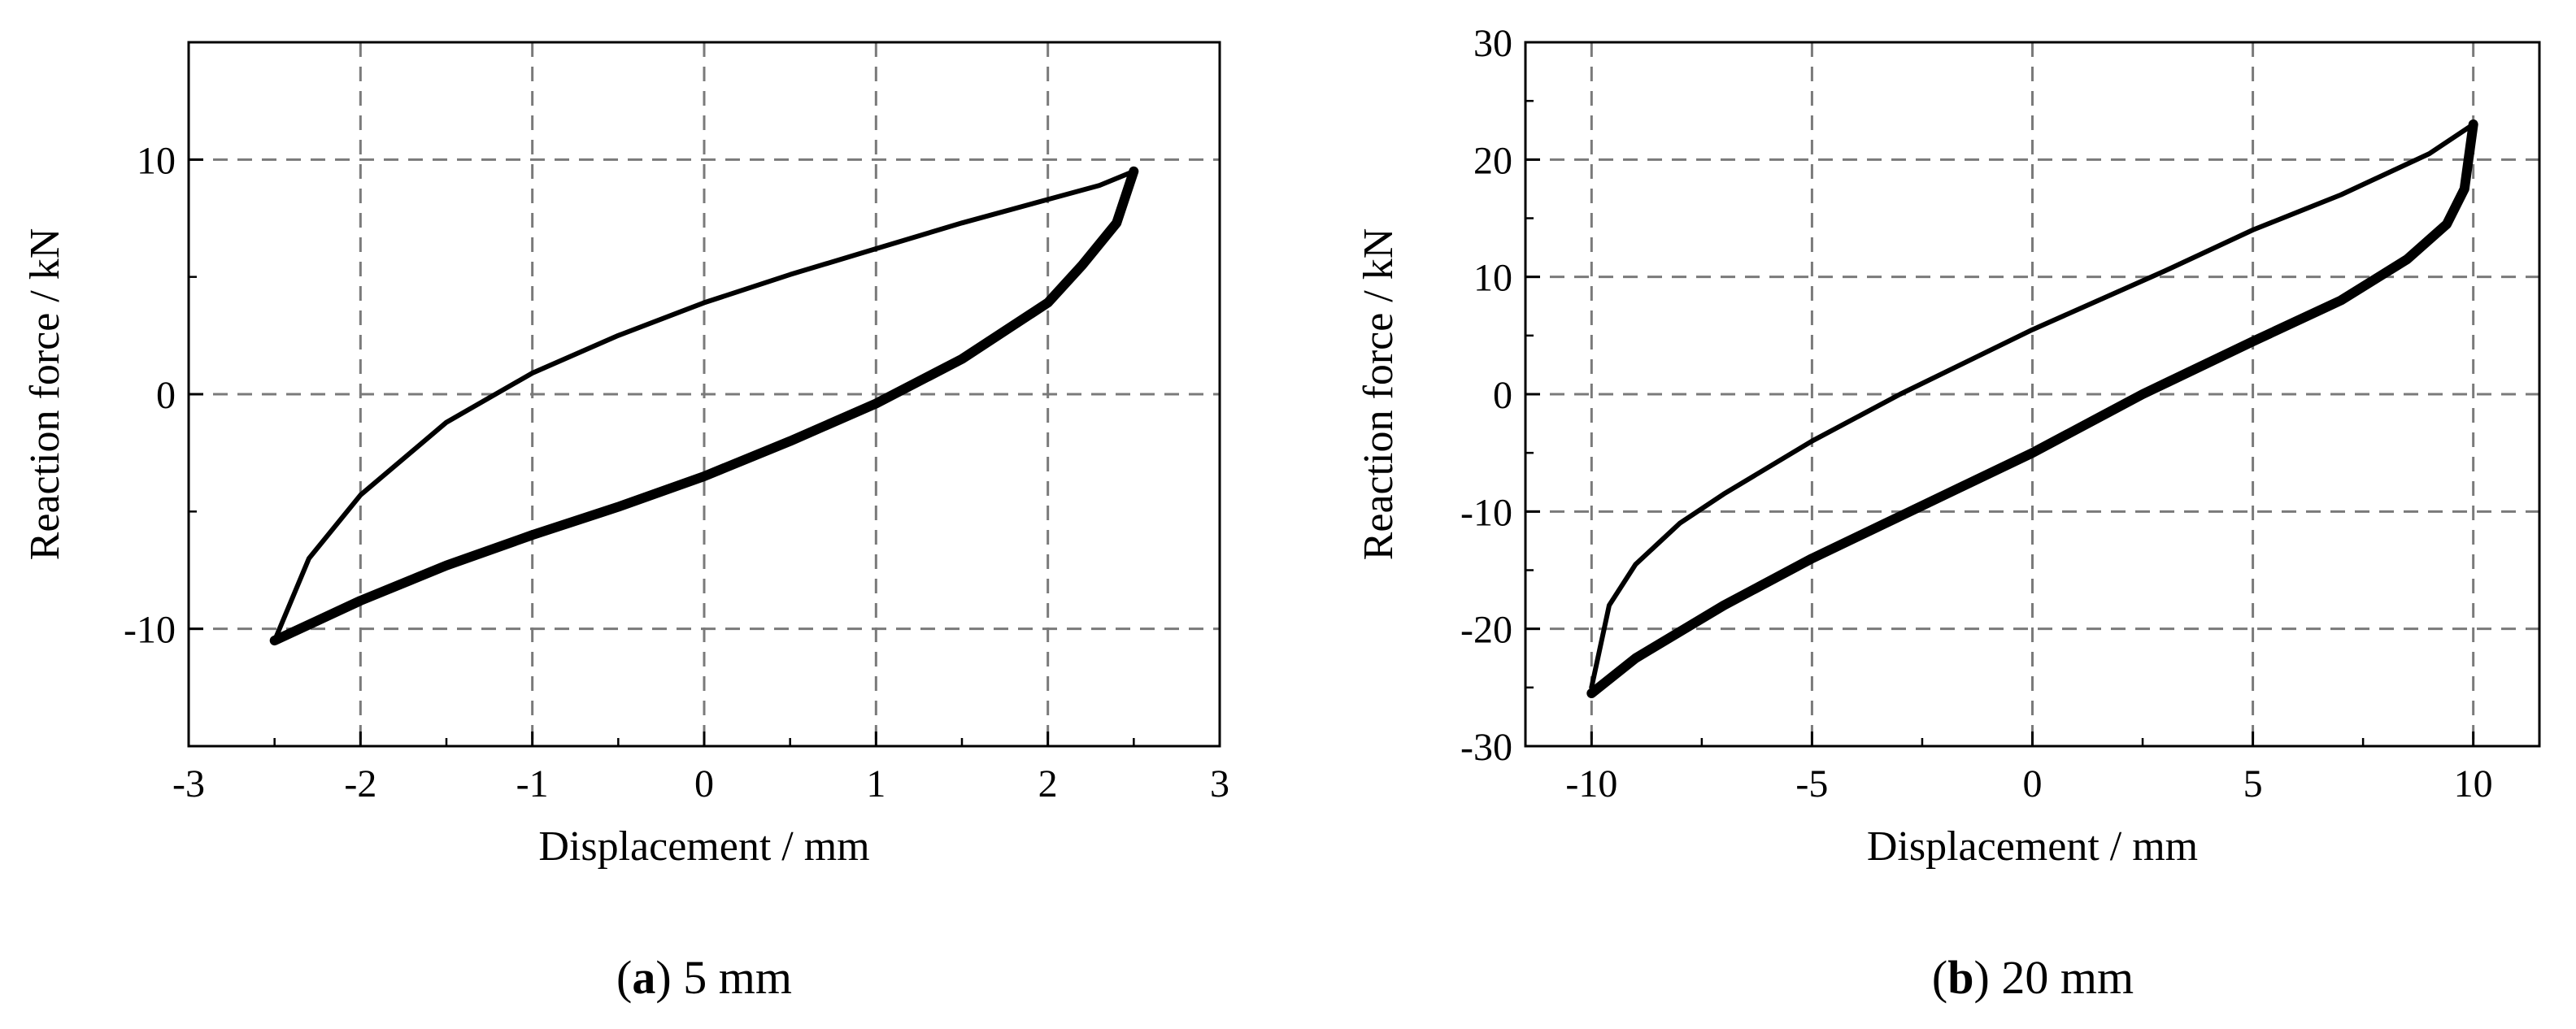 This screenshot has width=2576, height=1029. I want to click on y-tick-label: -30, so click(1486, 747).